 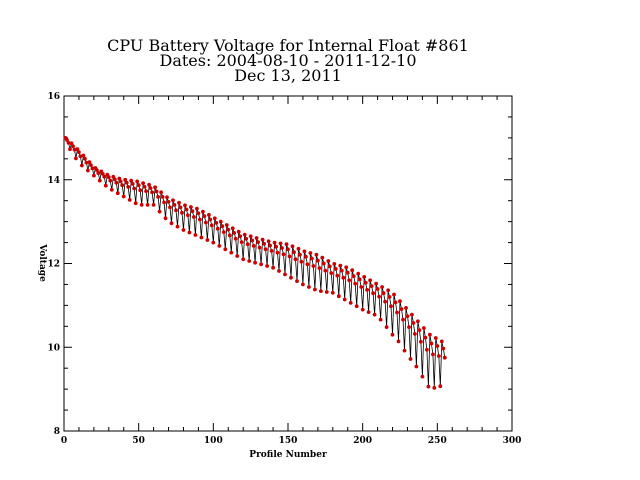 I want to click on x-tick-label: 100, so click(x=213, y=441).